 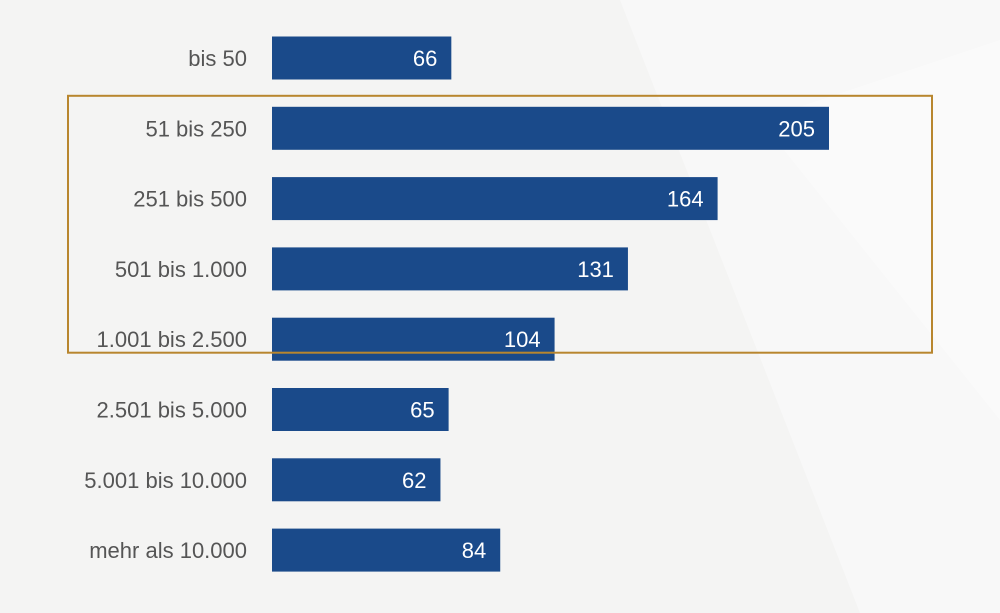 I want to click on bar-row: mehr als 10.000 84, so click(x=295, y=550).